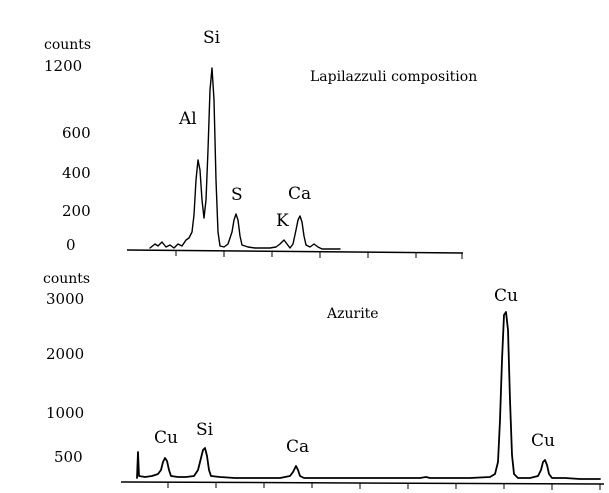 Image resolution: width=609 pixels, height=493 pixels. I want to click on lapis-x-ticks, so click(319, 254).